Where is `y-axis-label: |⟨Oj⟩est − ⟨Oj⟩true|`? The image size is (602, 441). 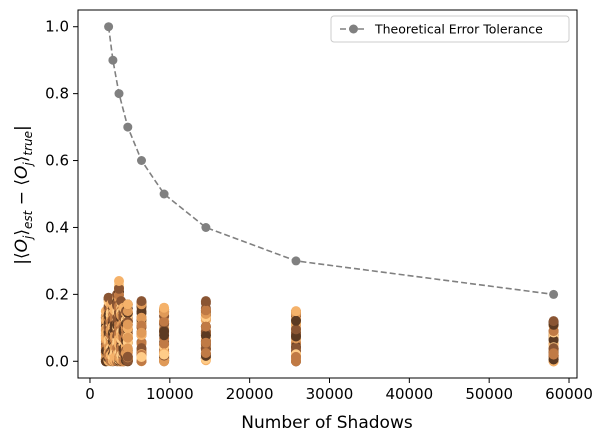
y-axis-label: |⟨Oj⟩est − ⟨Oj⟩true| is located at coordinates (23, 195).